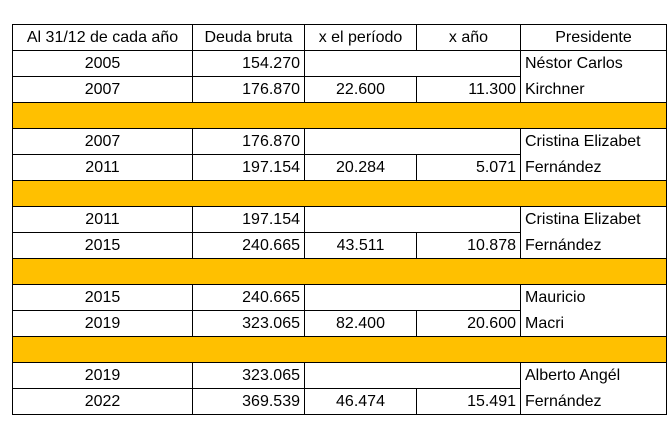  What do you see at coordinates (468, 89) in the screenshot?
I see `annual-cell: 11.300` at bounding box center [468, 89].